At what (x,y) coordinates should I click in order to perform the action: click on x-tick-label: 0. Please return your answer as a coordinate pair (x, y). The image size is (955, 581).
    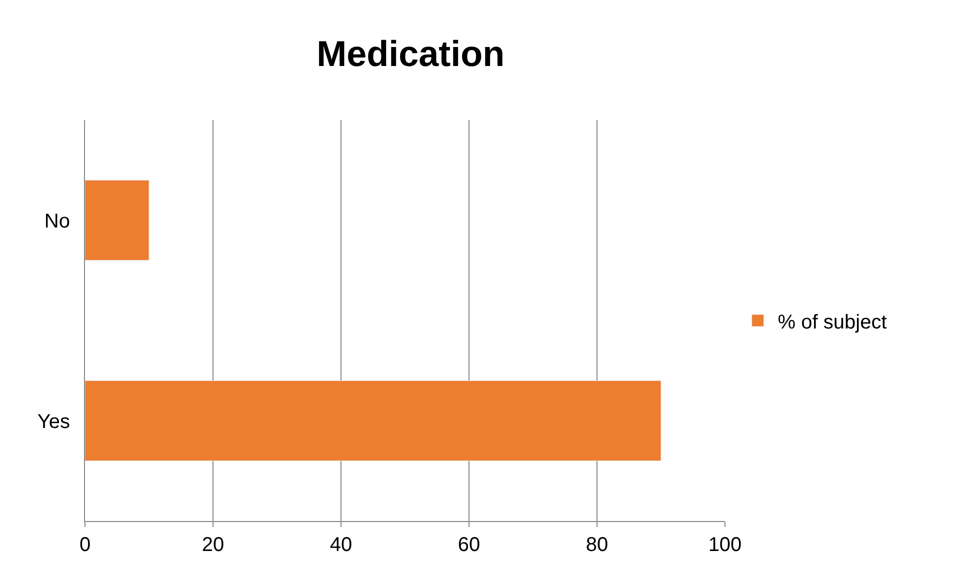
    Looking at the image, I should click on (85, 545).